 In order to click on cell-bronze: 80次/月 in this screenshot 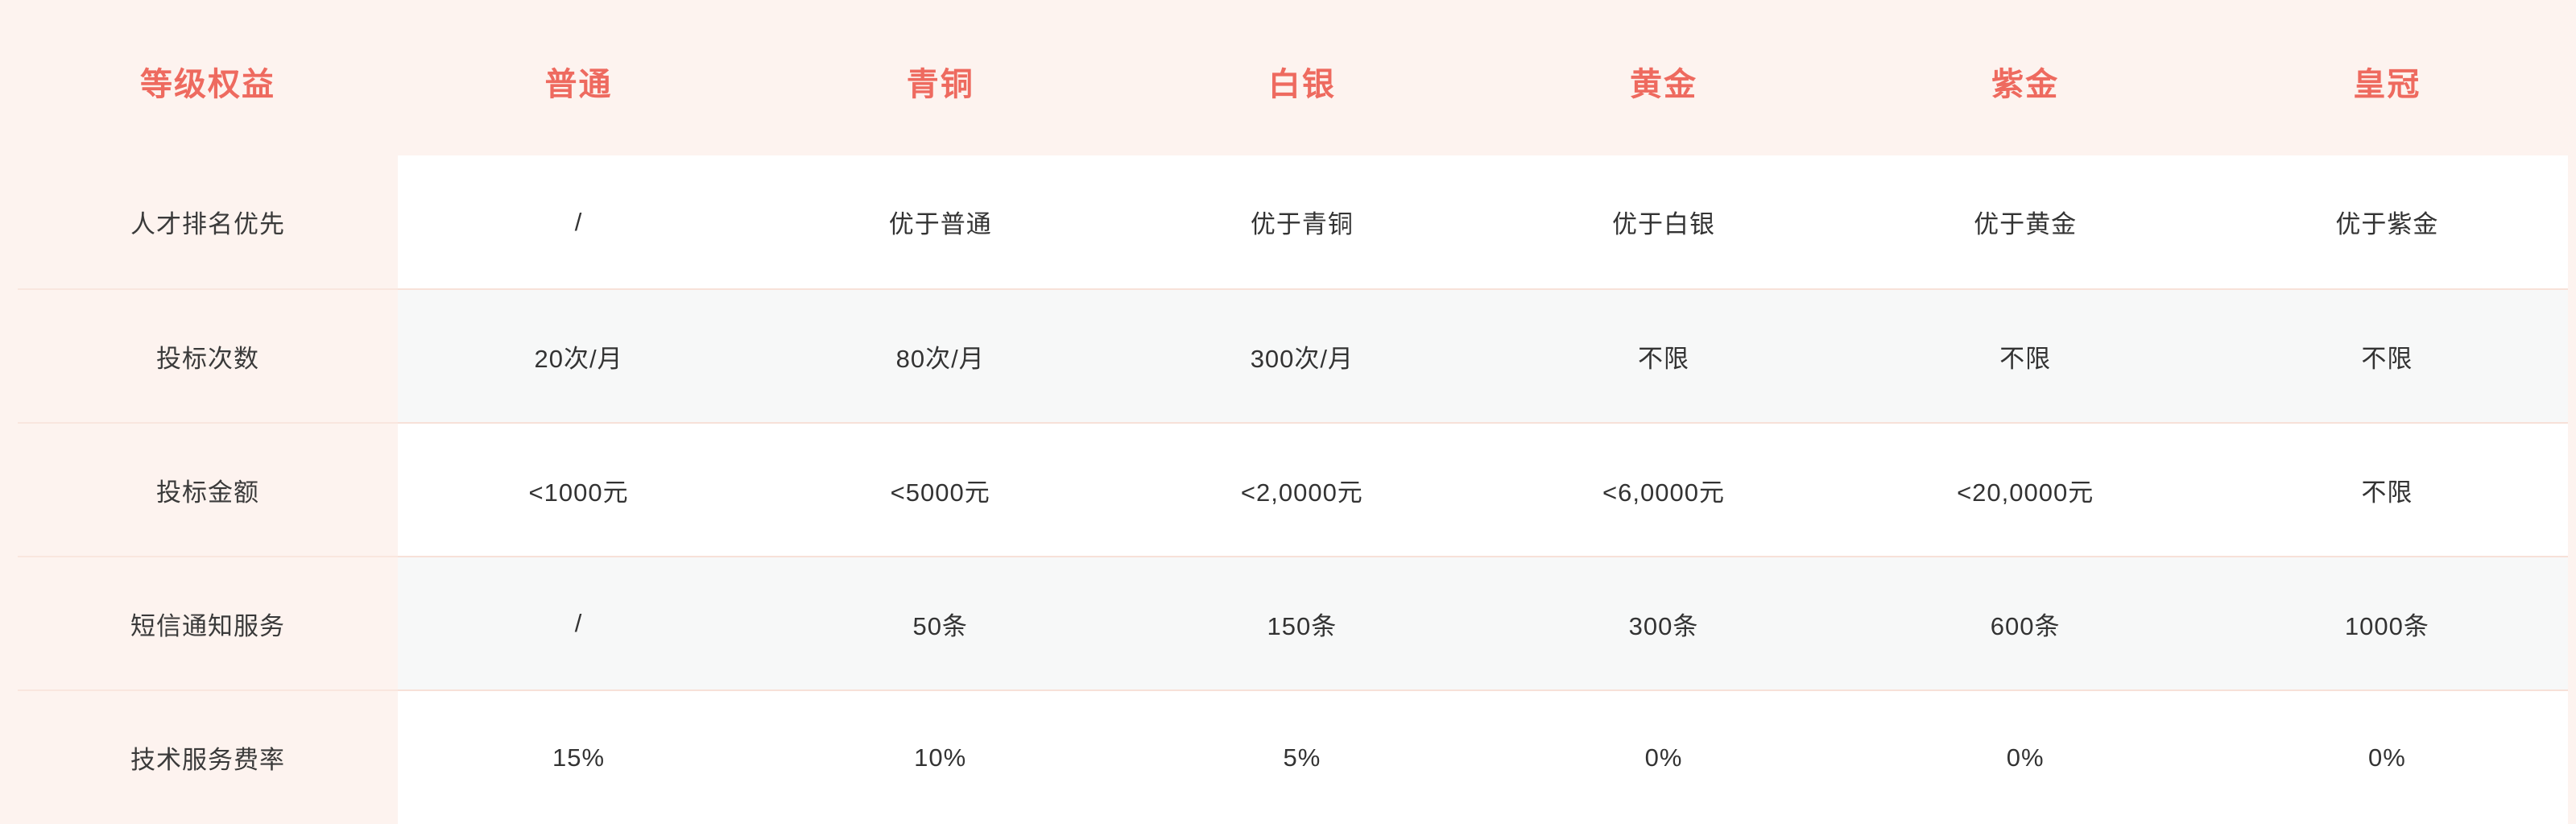, I will do `click(941, 355)`.